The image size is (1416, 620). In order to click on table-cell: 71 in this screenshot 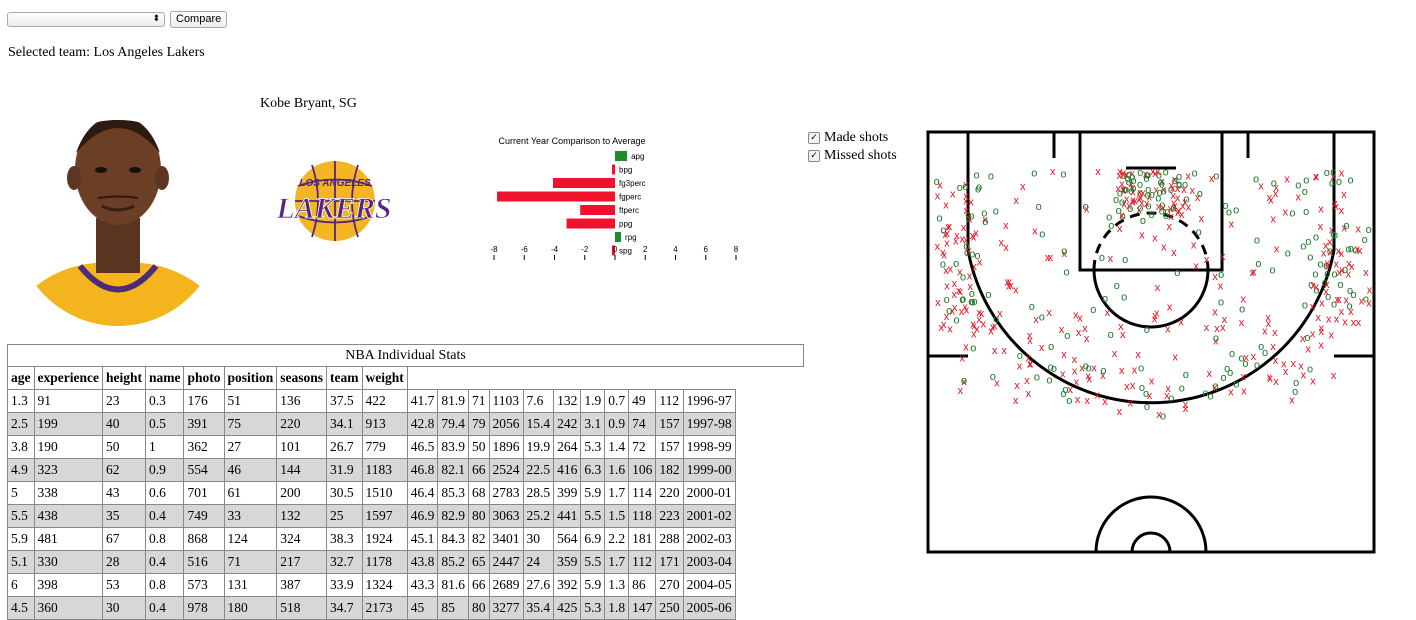, I will do `click(479, 401)`.